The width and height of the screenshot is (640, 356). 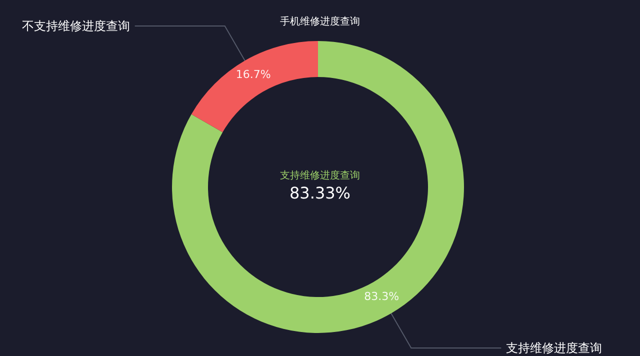 What do you see at coordinates (320, 193) in the screenshot?
I see `text: 83.33%` at bounding box center [320, 193].